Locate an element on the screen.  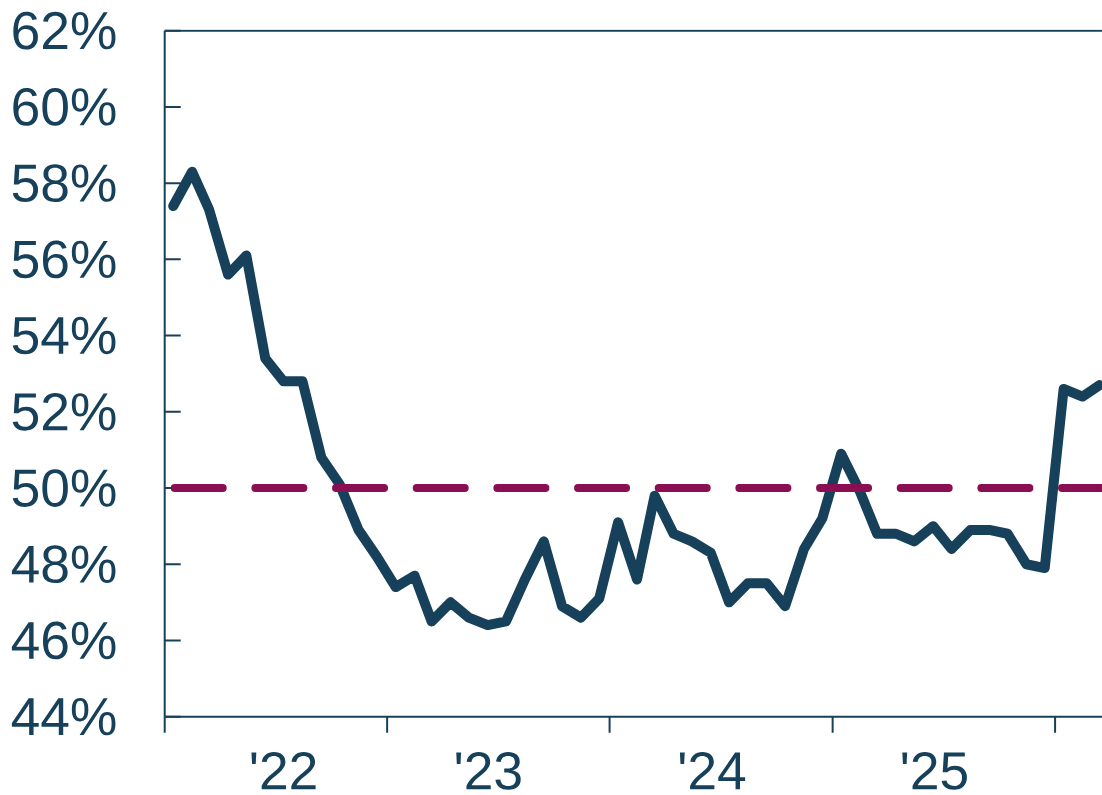
y-tick-label: 56% is located at coordinates (64, 259).